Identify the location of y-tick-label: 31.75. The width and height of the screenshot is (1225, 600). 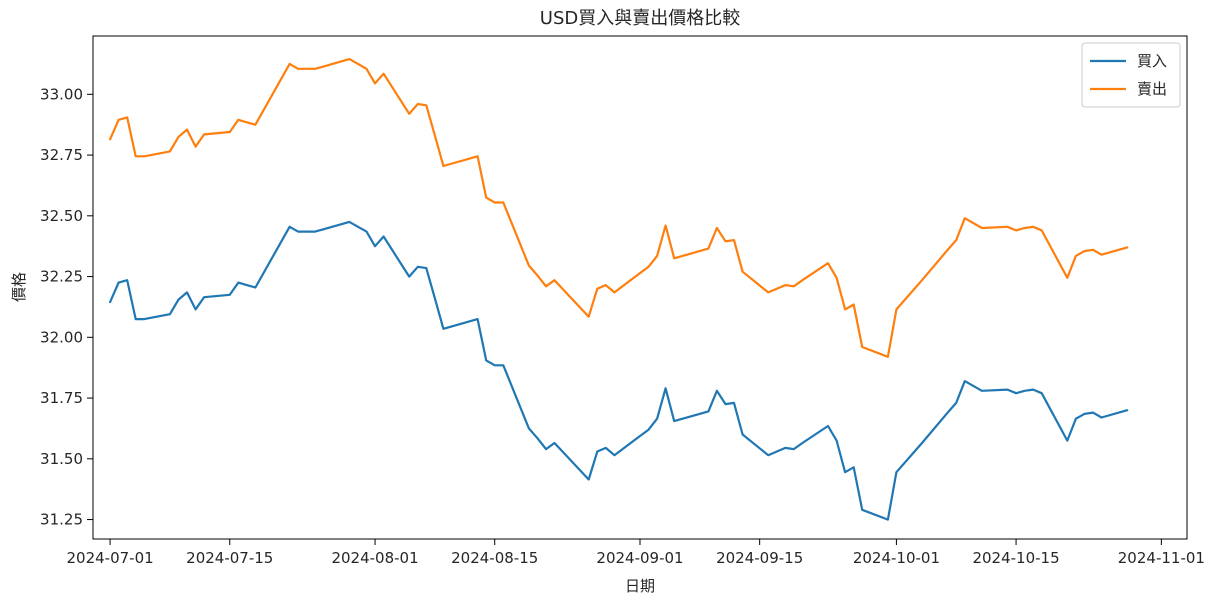
(61, 398).